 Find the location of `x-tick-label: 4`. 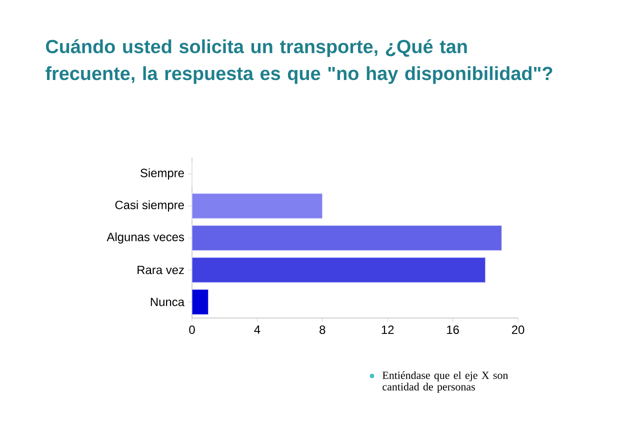

x-tick-label: 4 is located at coordinates (257, 330).